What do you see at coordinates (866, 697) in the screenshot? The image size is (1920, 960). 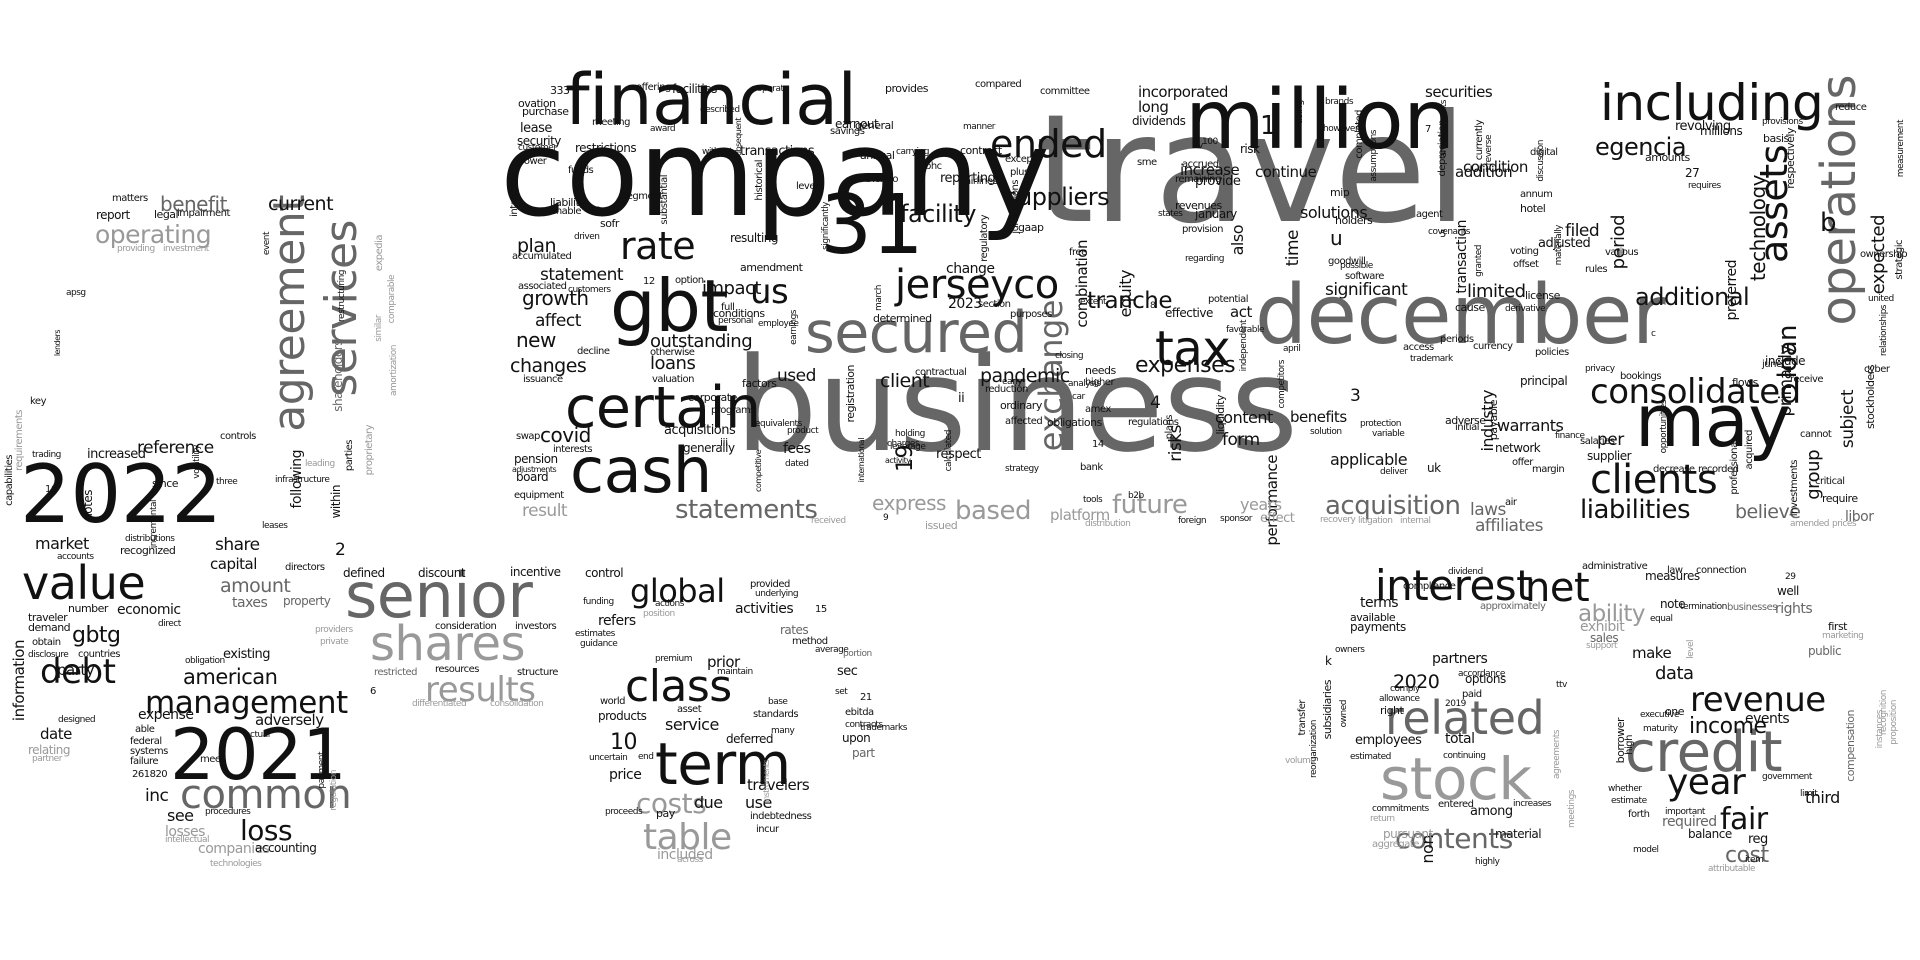 I see `word-21: 21` at bounding box center [866, 697].